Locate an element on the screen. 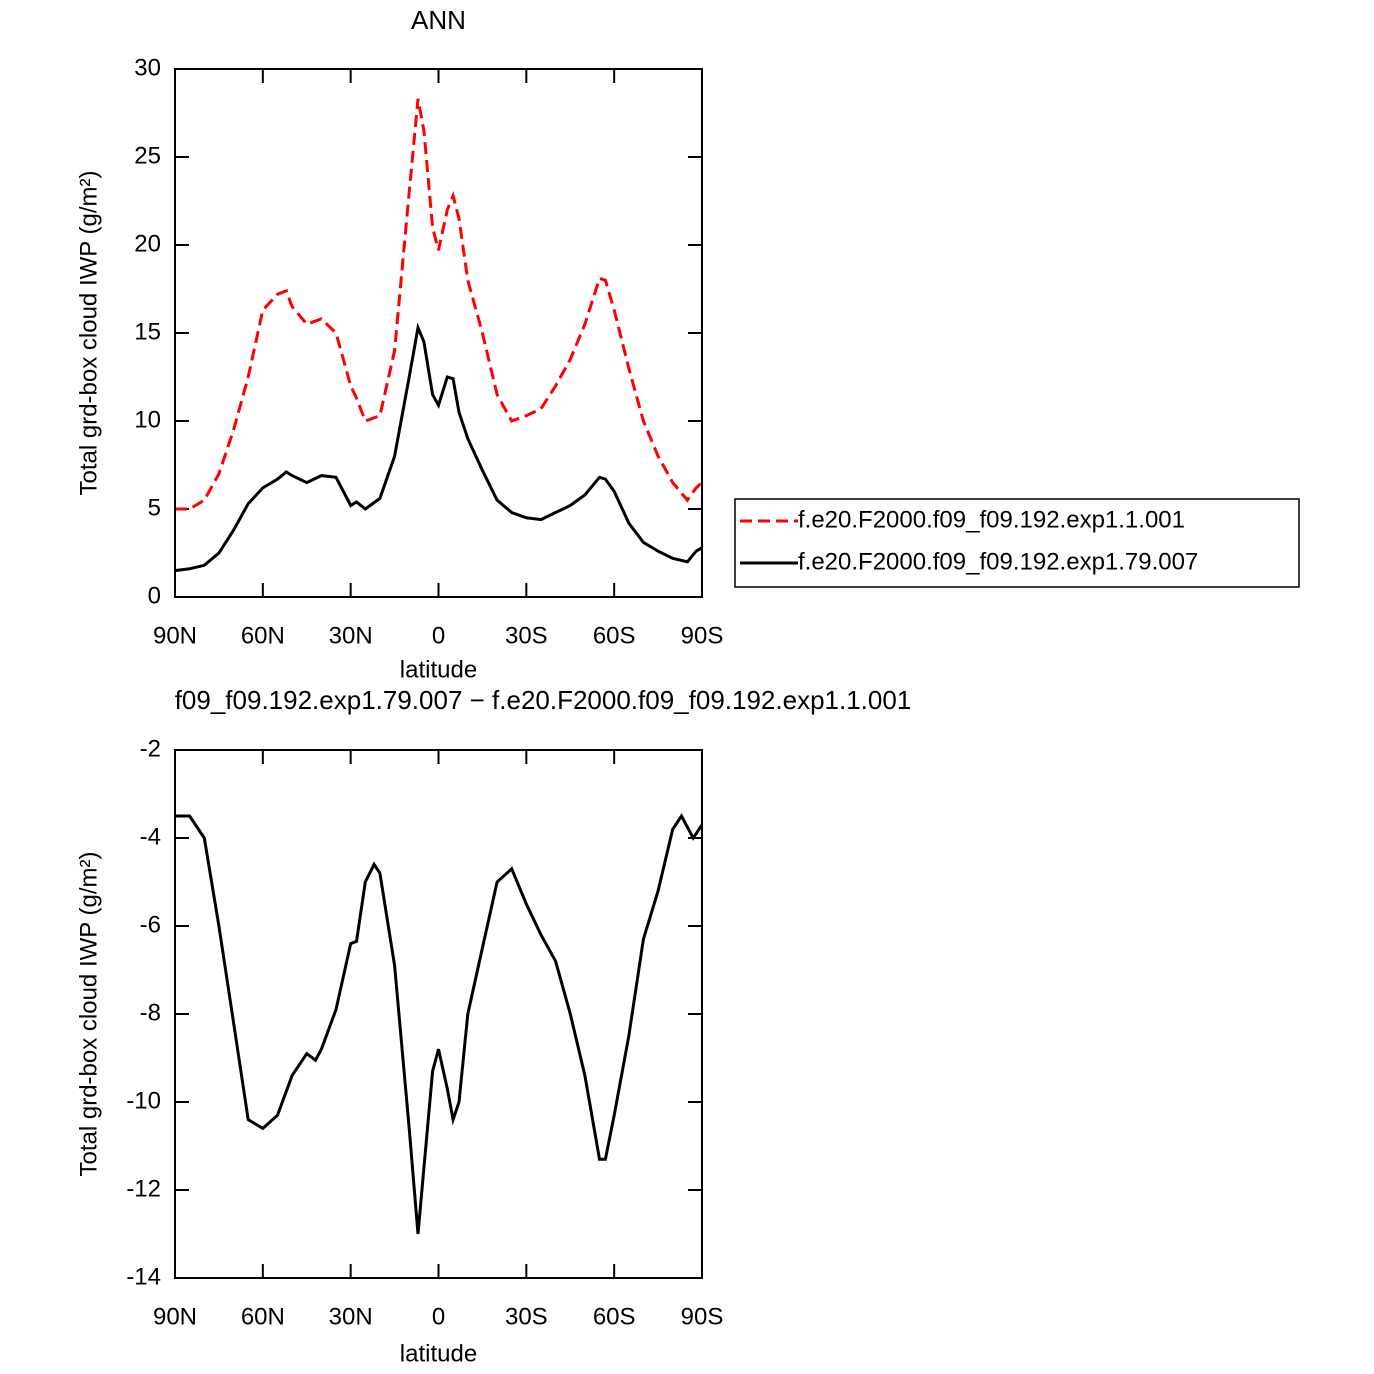 The height and width of the screenshot is (1374, 1374). y-tick-label: 20 is located at coordinates (147, 243).